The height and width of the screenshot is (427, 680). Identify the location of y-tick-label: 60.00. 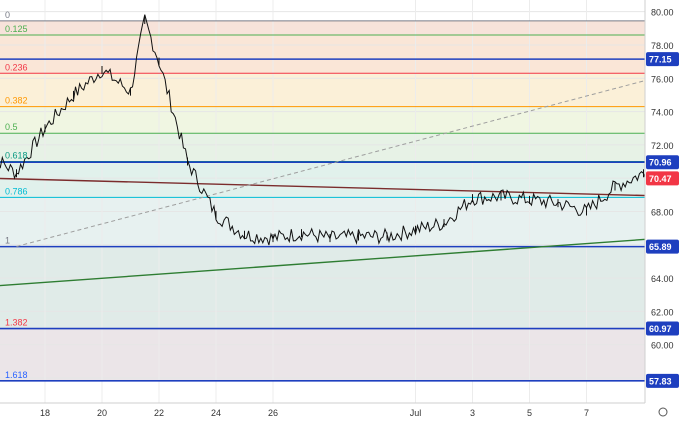
(662, 346).